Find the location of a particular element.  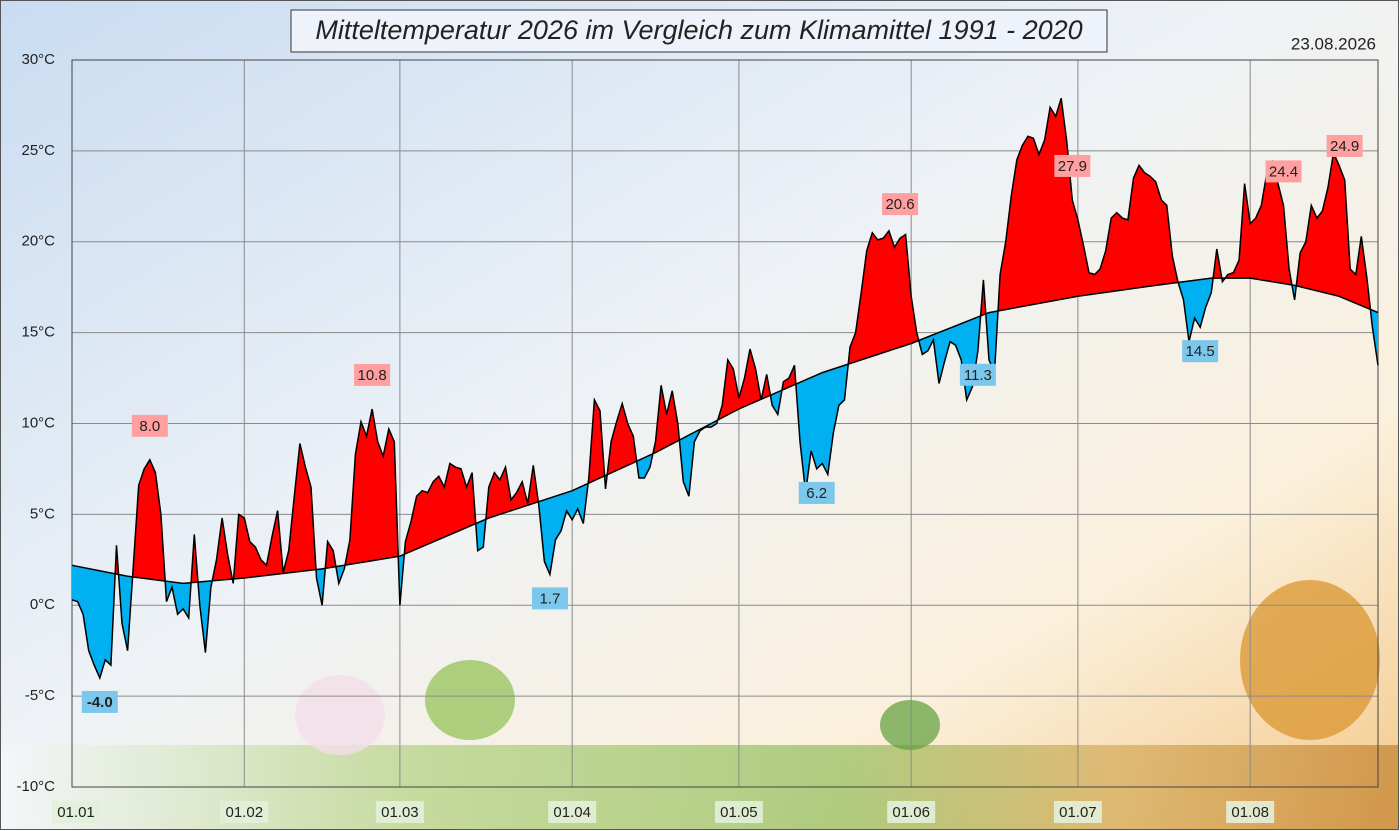

y-tick-label: 5°C is located at coordinates (42, 513).